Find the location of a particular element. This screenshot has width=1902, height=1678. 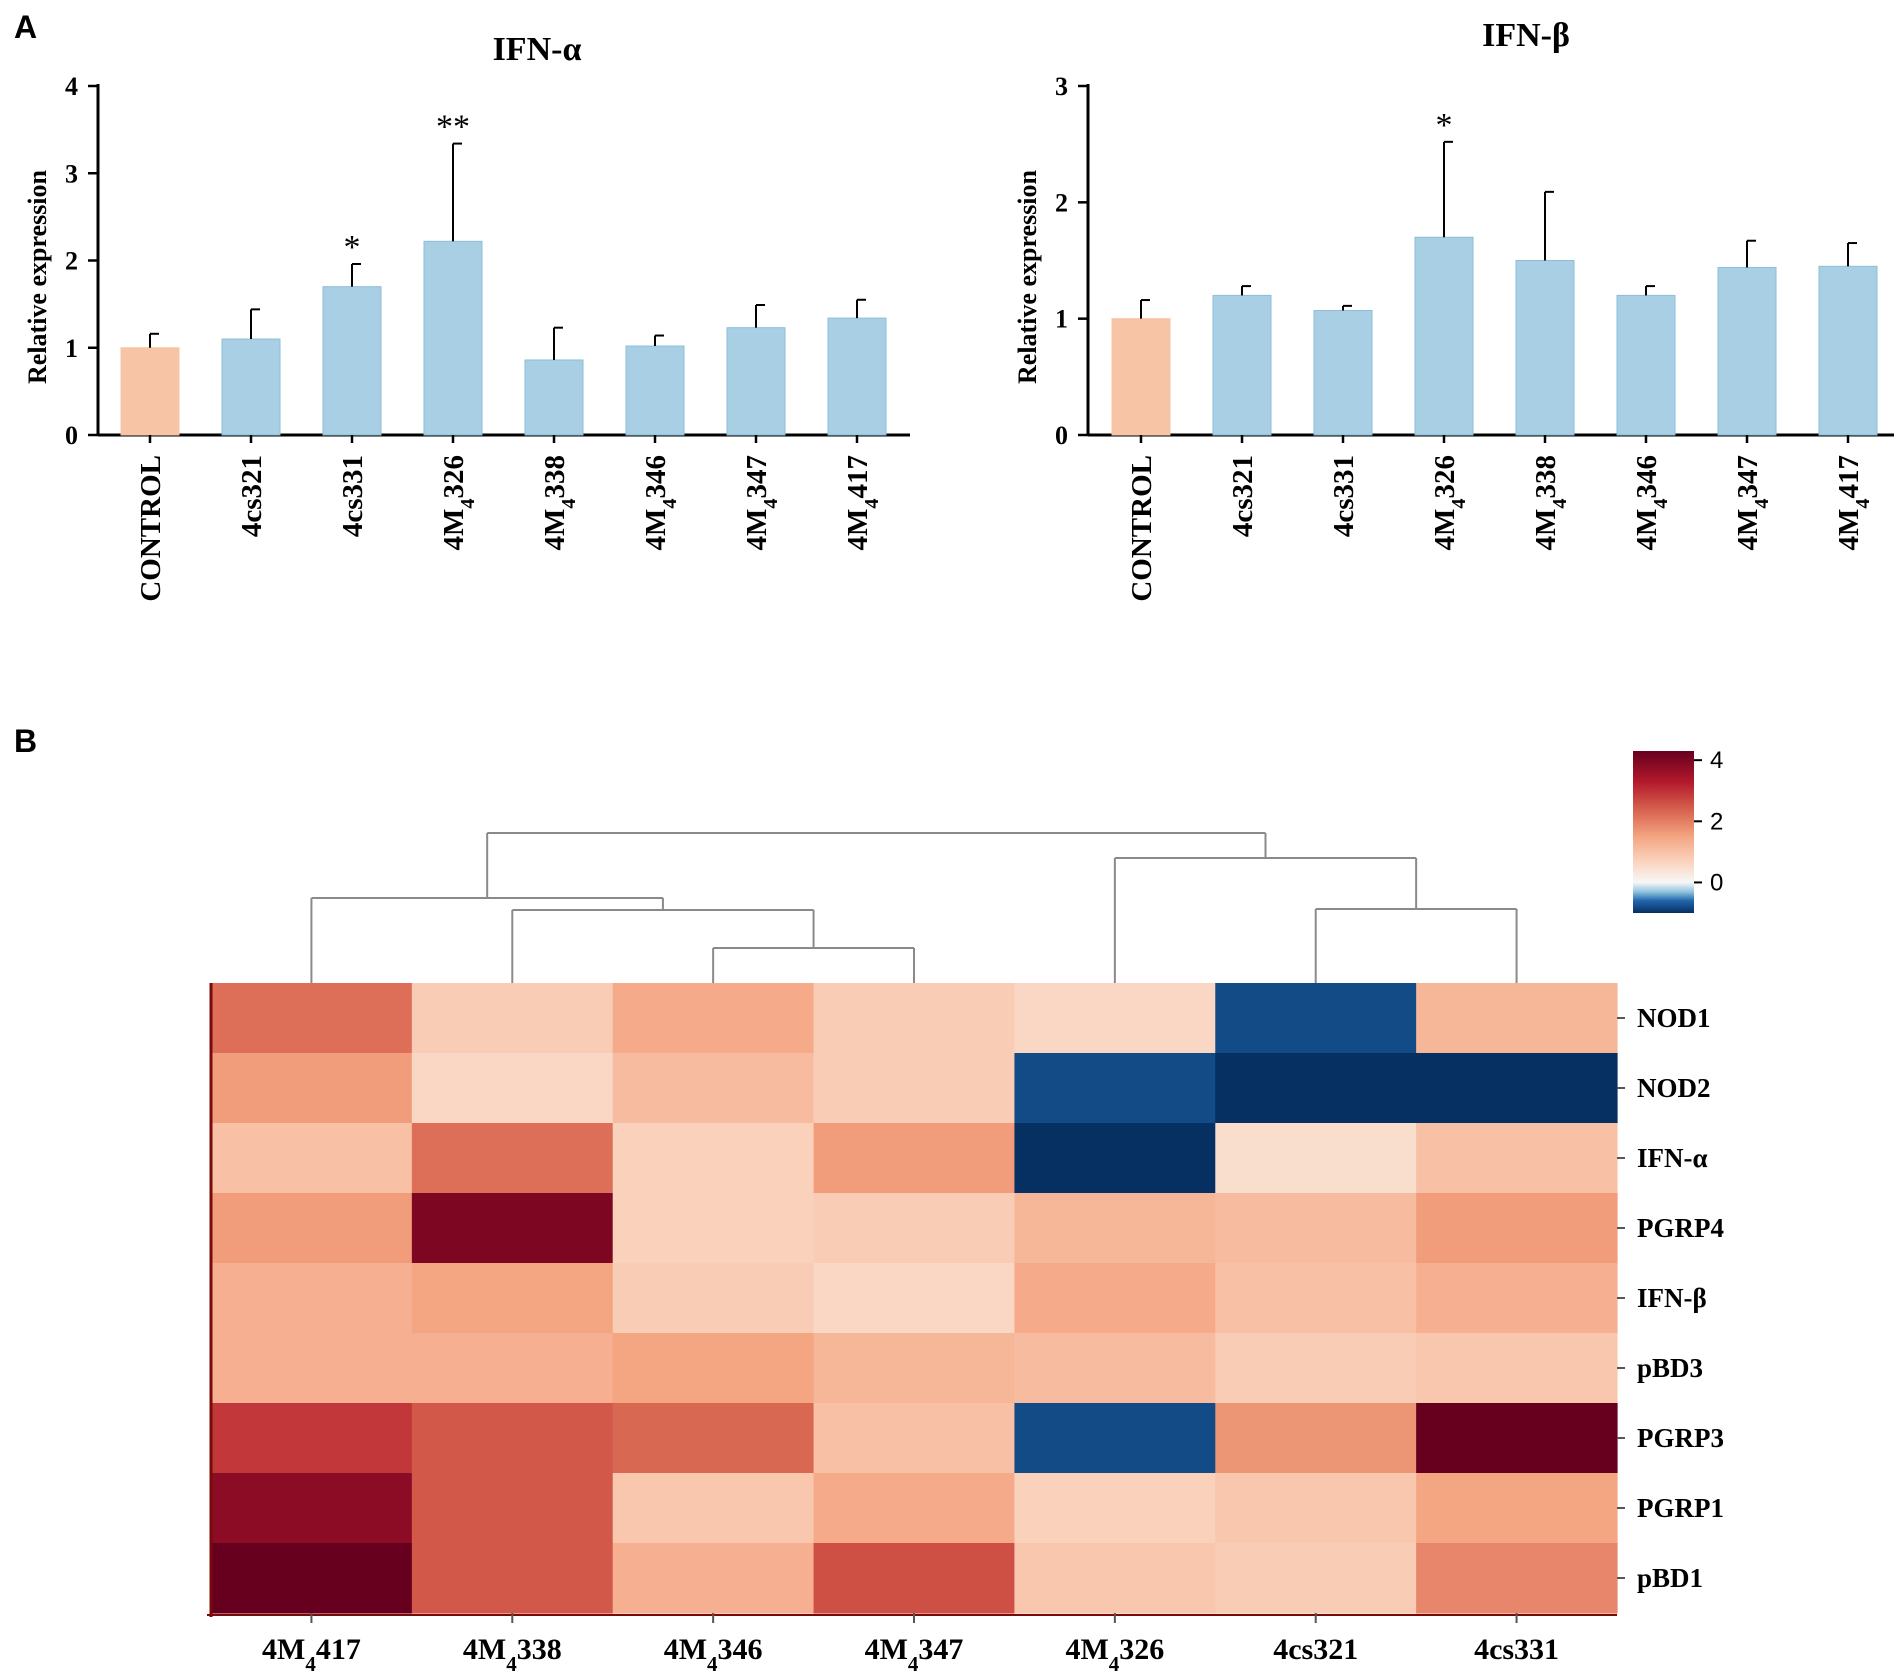

x-tick-label: 4M4417 is located at coordinates (1853, 503).